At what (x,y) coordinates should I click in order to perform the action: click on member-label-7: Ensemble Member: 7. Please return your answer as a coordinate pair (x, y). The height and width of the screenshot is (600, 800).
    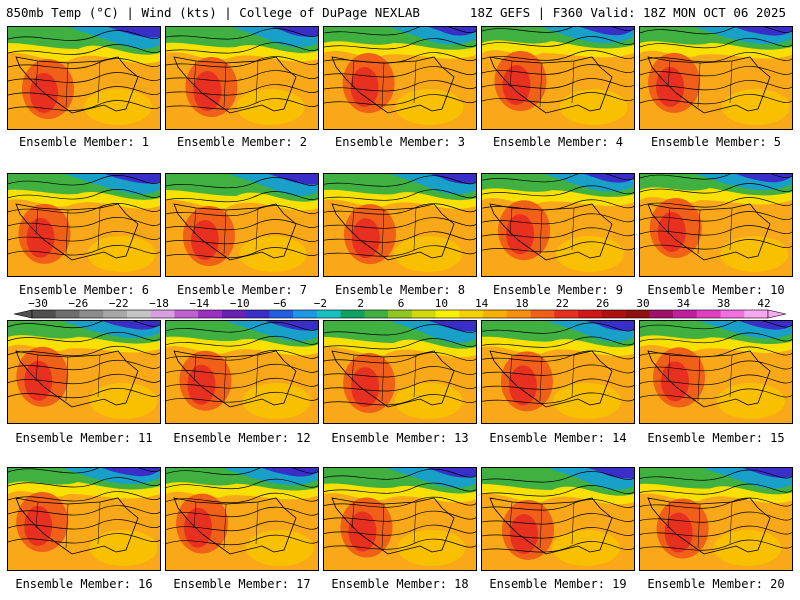
    Looking at the image, I should click on (242, 290).